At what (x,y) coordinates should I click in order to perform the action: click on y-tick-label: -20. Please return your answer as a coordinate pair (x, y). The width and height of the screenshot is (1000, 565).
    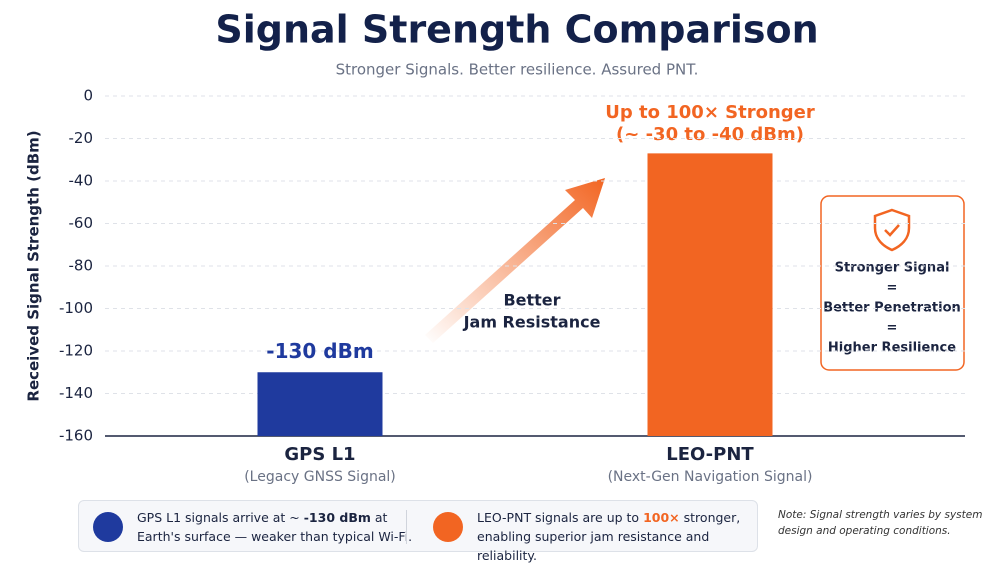
    Looking at the image, I should click on (81, 138).